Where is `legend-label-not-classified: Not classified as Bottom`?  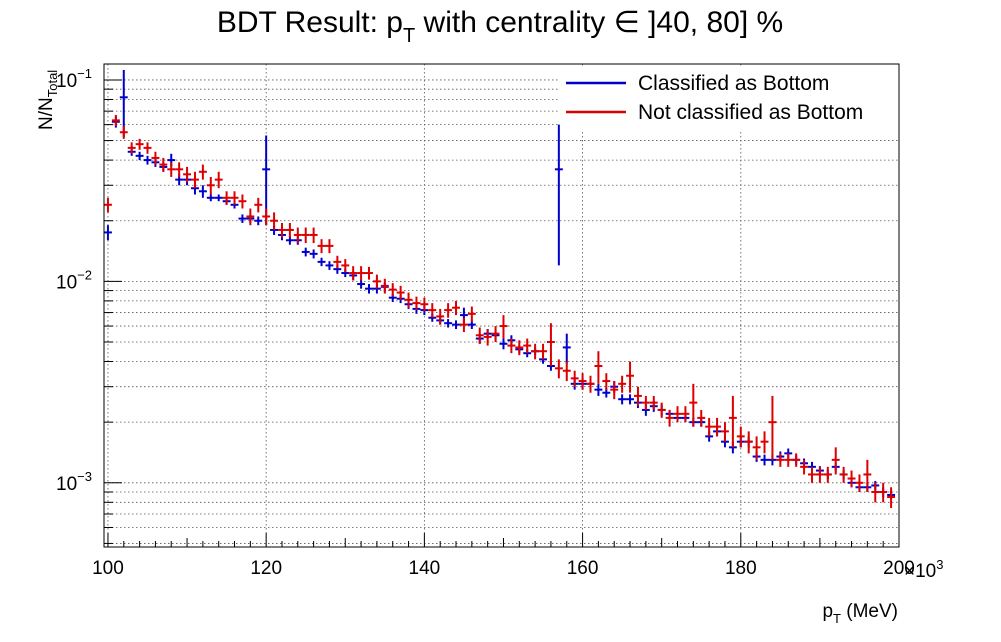
legend-label-not-classified: Not classified as Bottom is located at coordinates (750, 112).